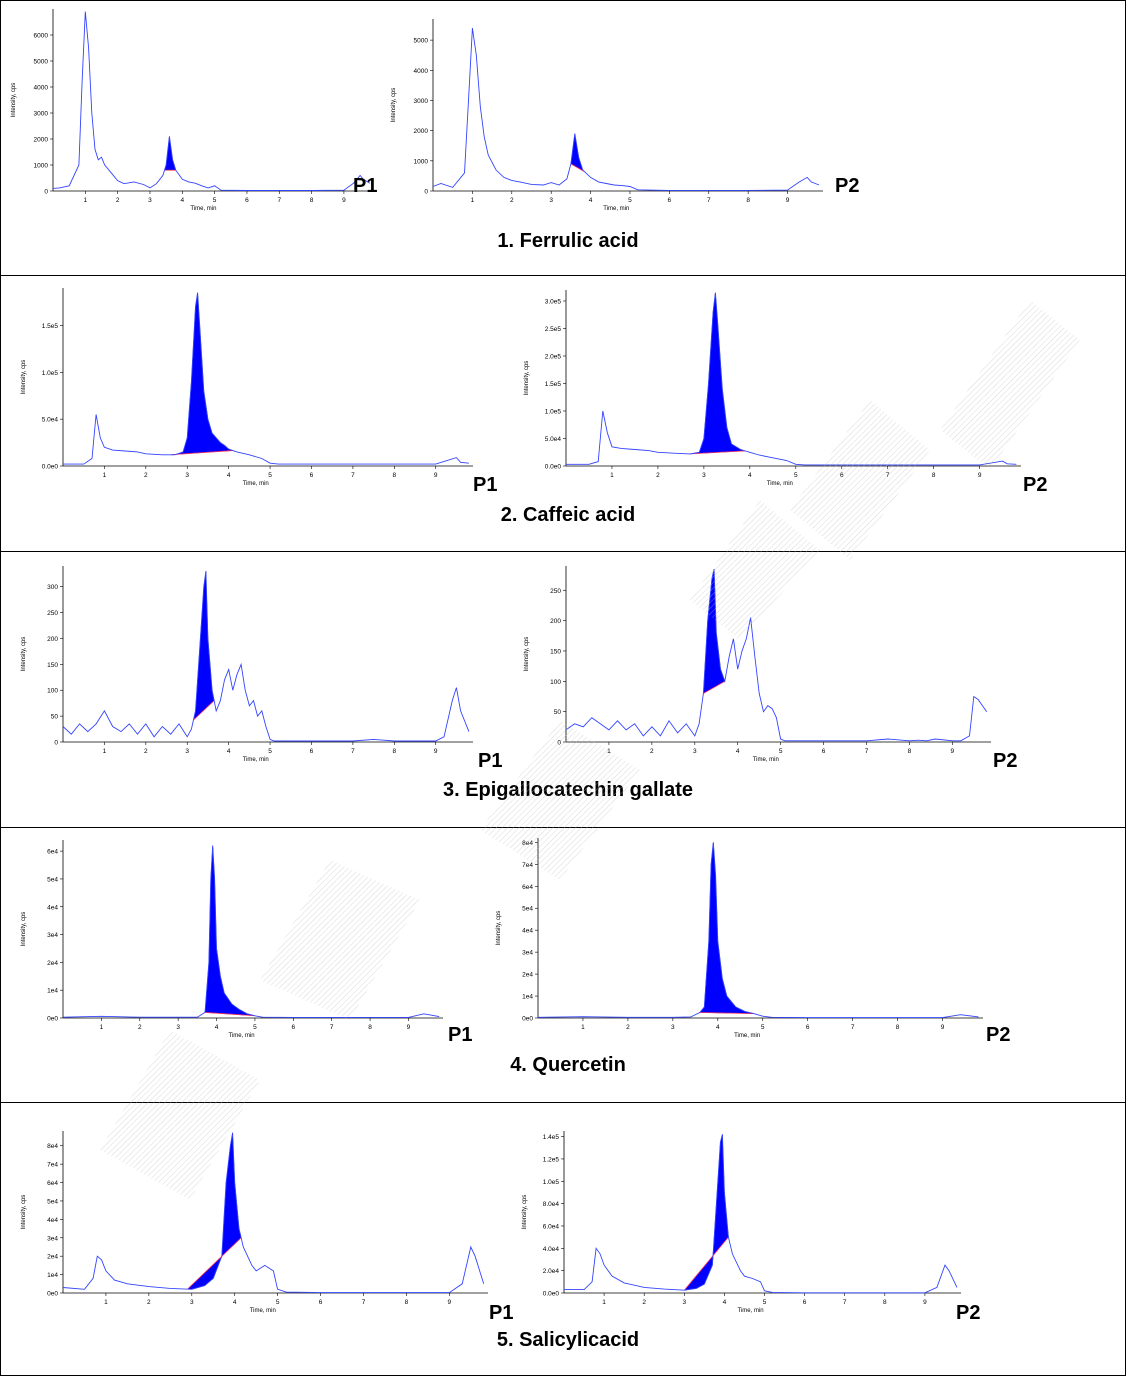  I want to click on y-tick-label: 3.0e5, so click(553, 302).